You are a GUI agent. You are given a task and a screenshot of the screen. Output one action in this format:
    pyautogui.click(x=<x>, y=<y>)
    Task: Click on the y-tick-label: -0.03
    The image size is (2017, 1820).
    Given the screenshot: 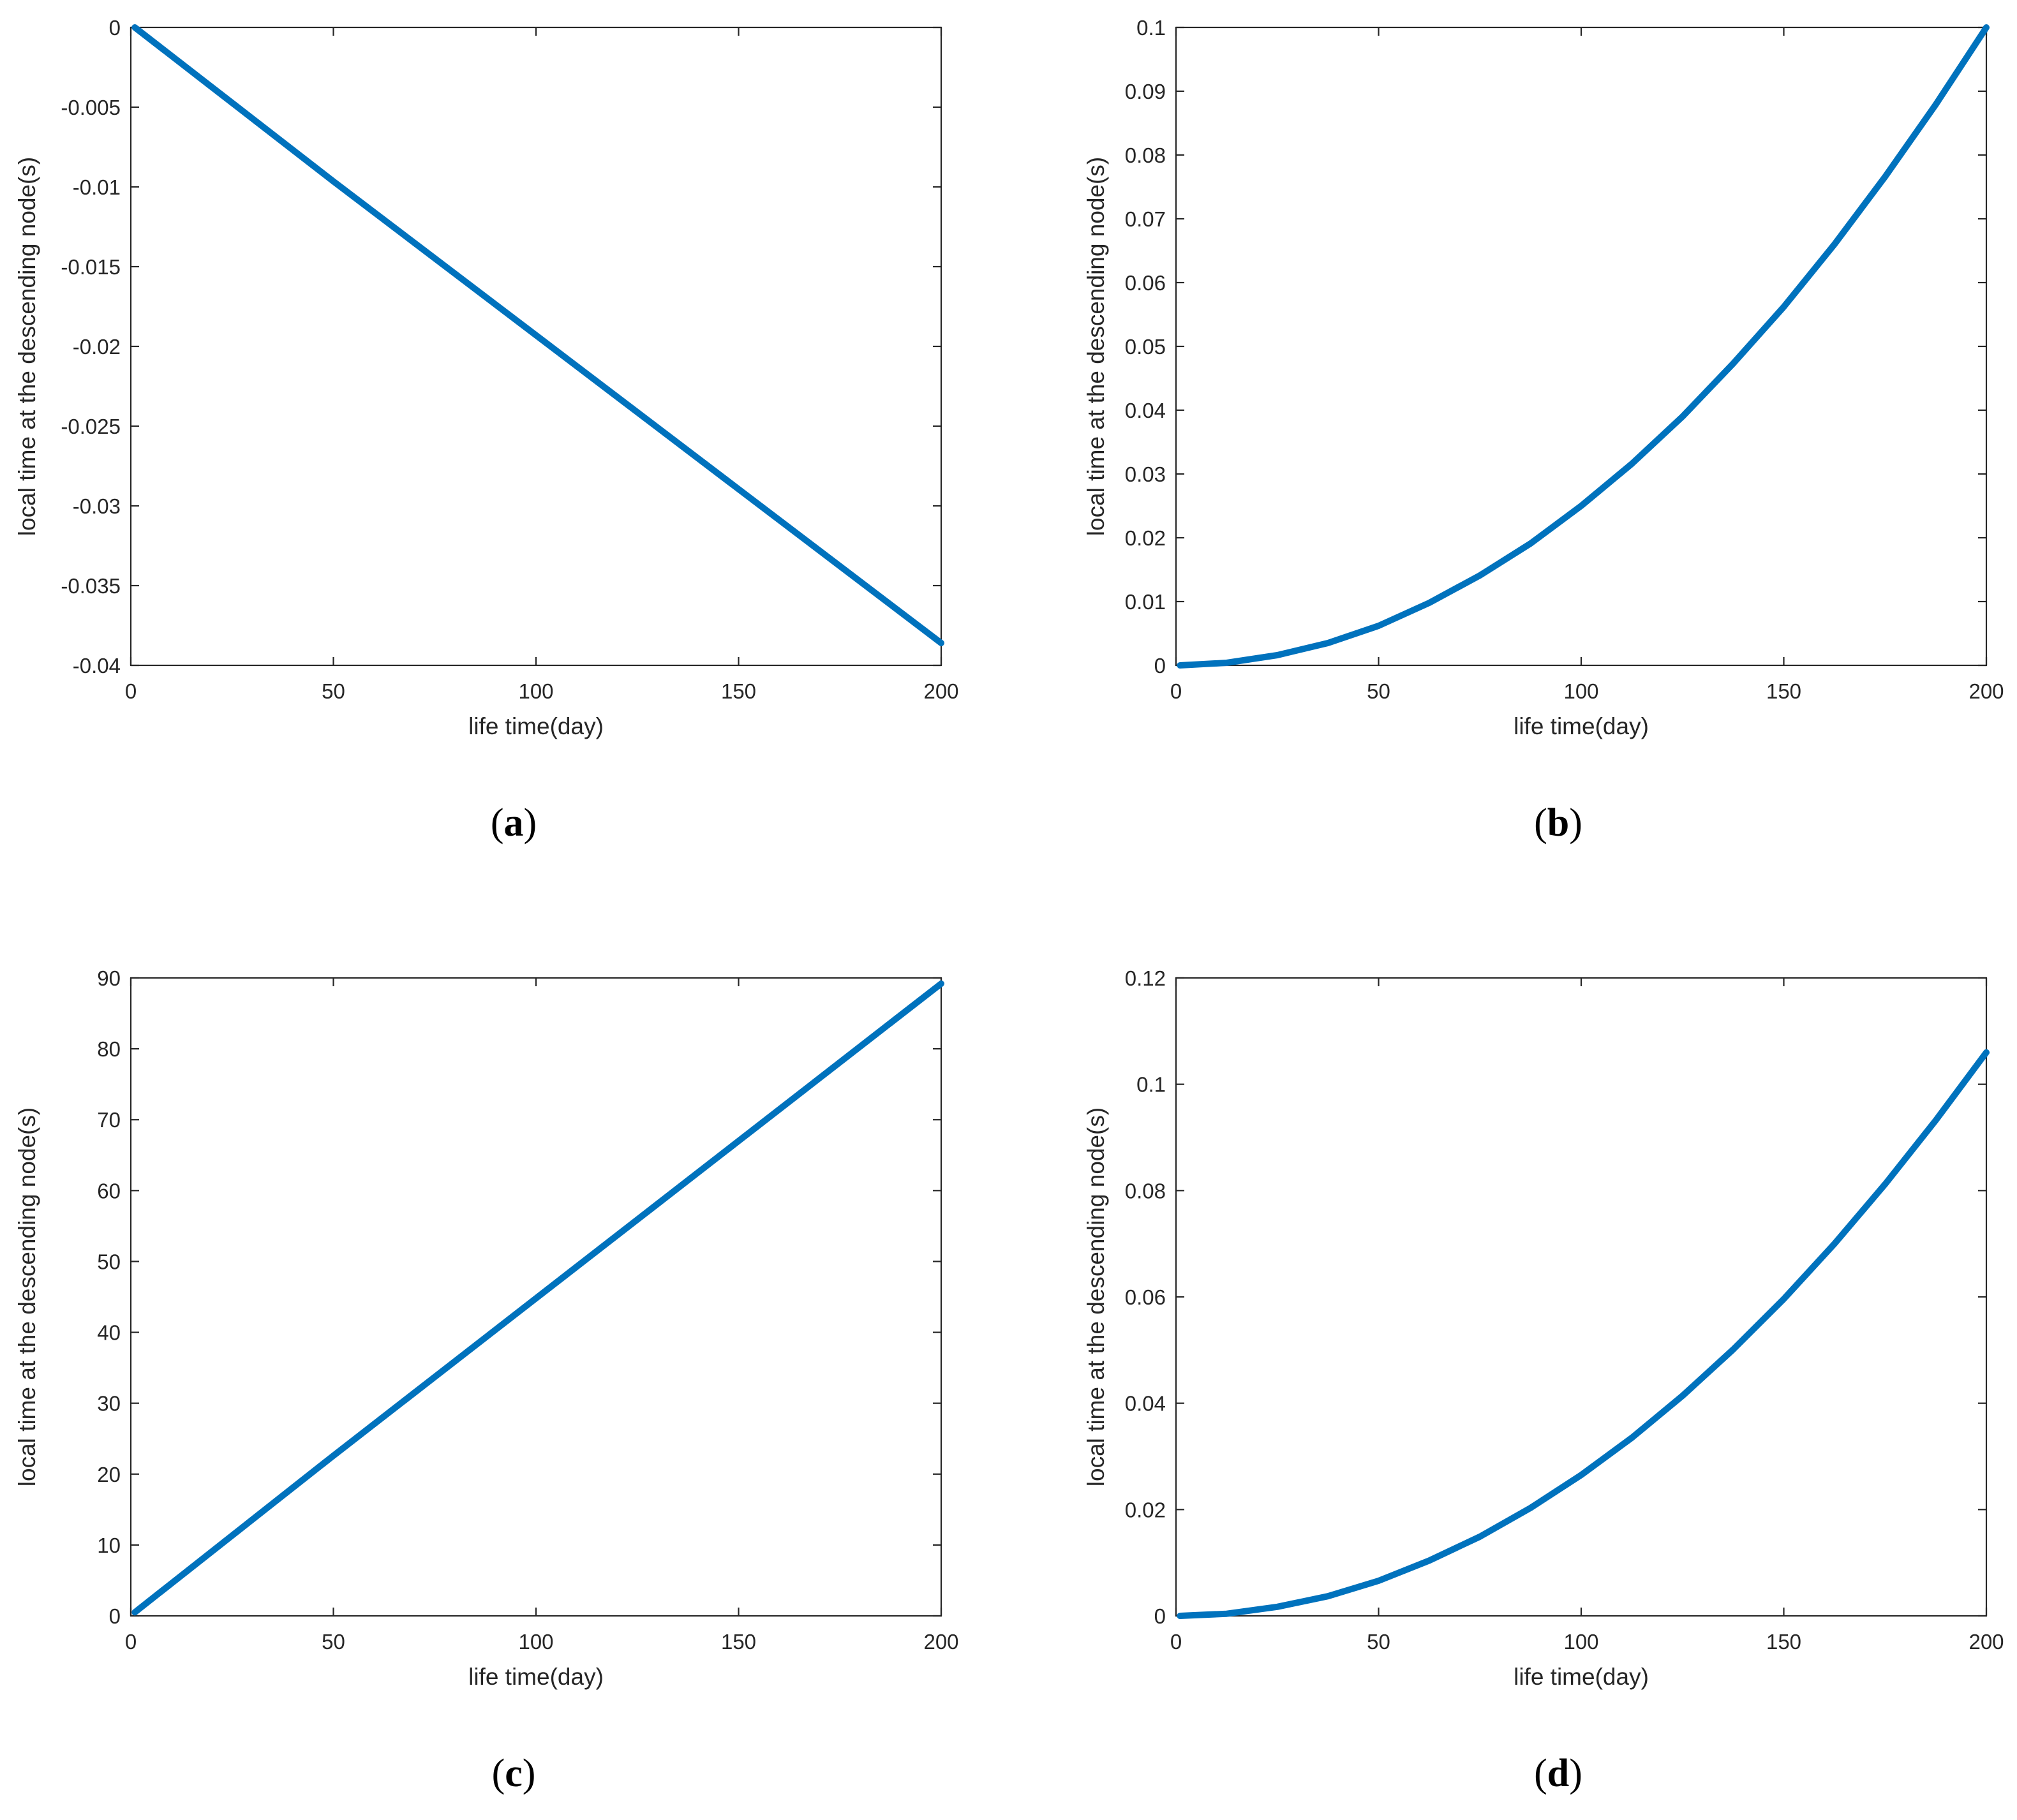 What is the action you would take?
    pyautogui.click(x=97, y=506)
    